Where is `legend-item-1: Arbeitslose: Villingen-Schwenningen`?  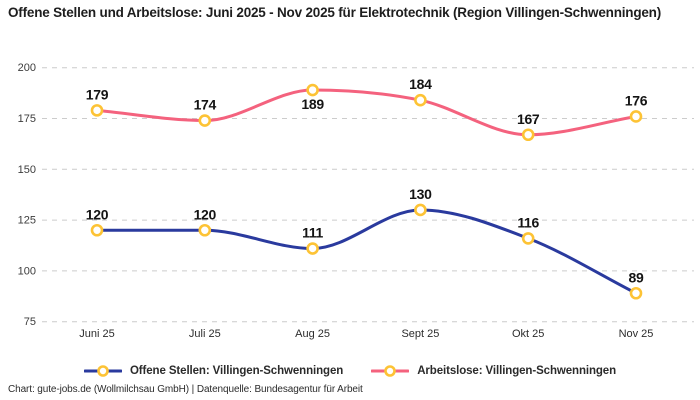
legend-item-1: Arbeitslose: Villingen-Schwenningen is located at coordinates (493, 371).